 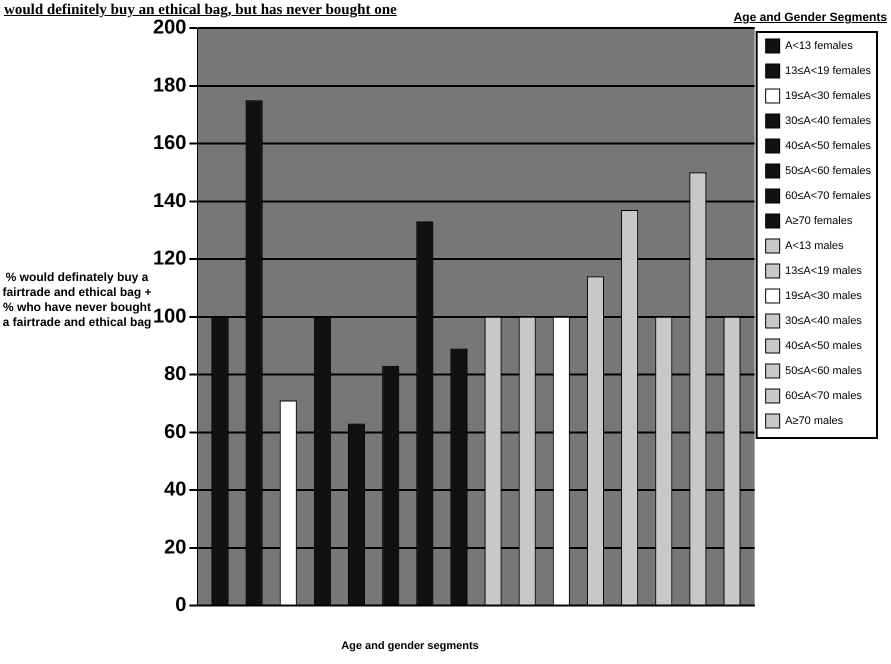 What do you see at coordinates (814, 421) in the screenshot?
I see `legend-label: A≥70 males` at bounding box center [814, 421].